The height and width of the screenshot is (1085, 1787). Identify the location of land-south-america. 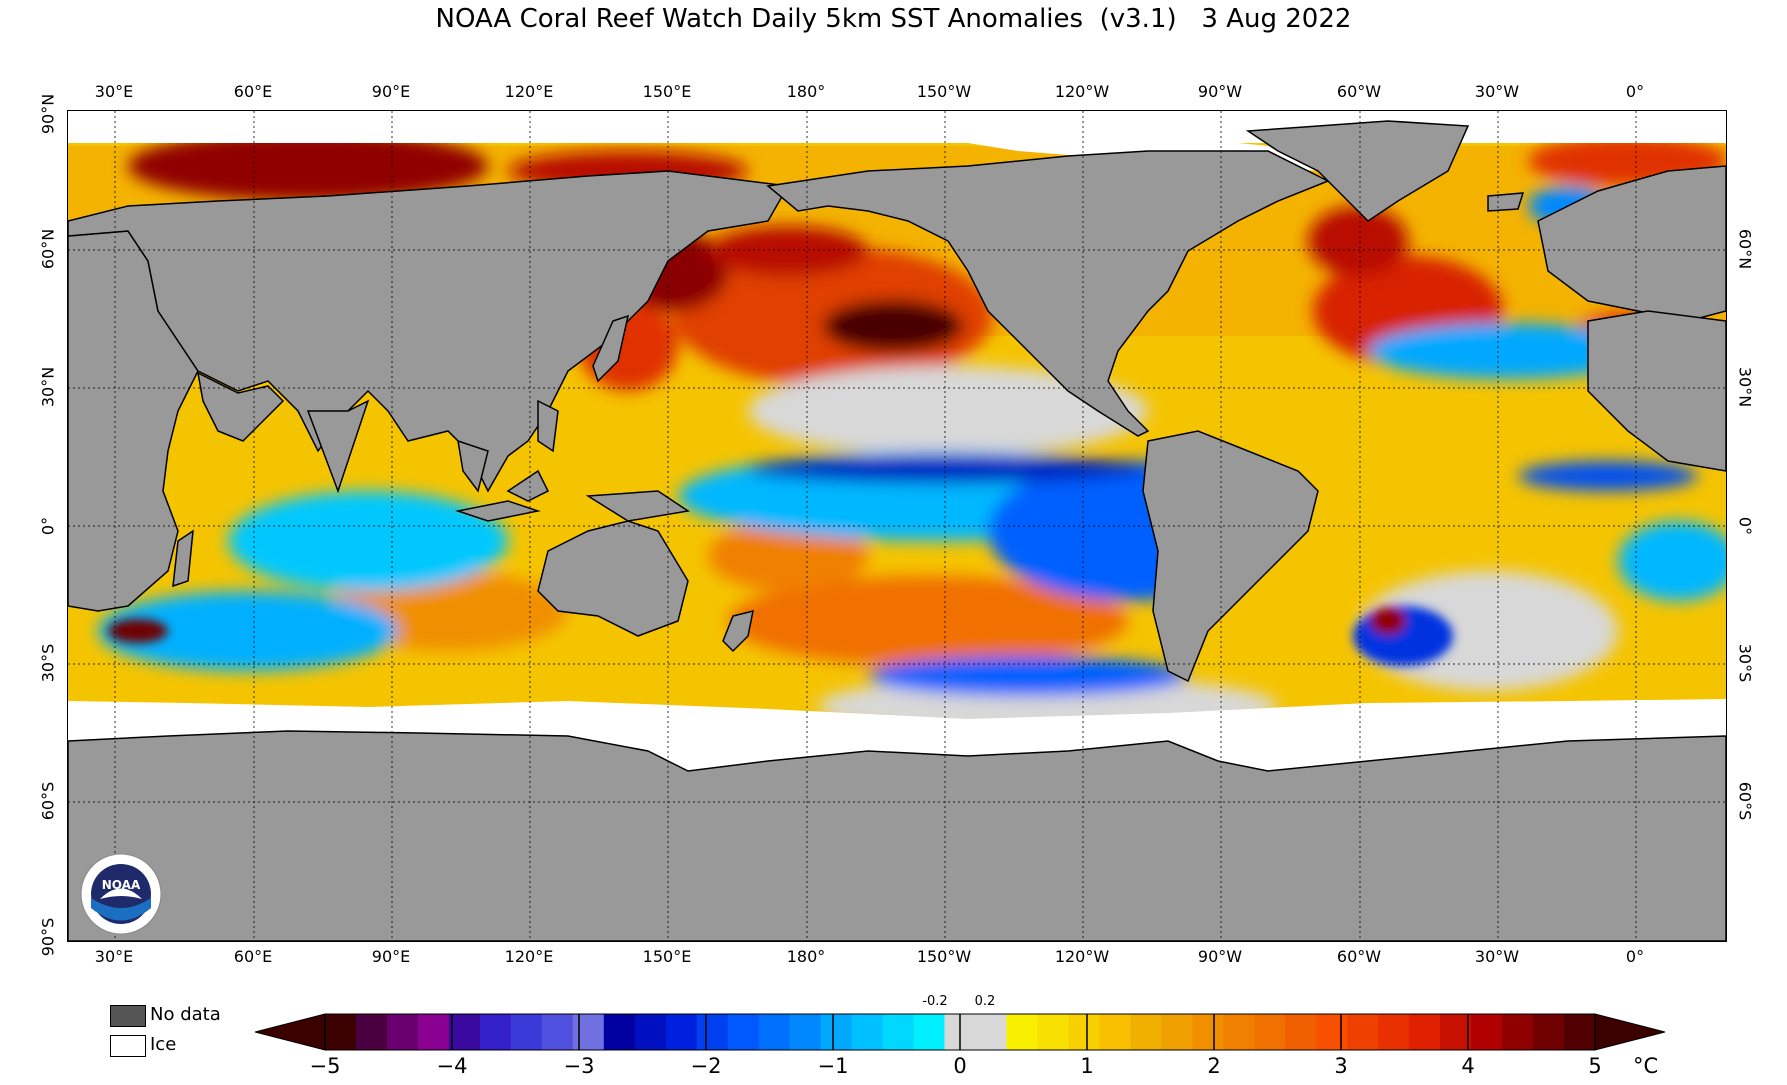
(1230, 556).